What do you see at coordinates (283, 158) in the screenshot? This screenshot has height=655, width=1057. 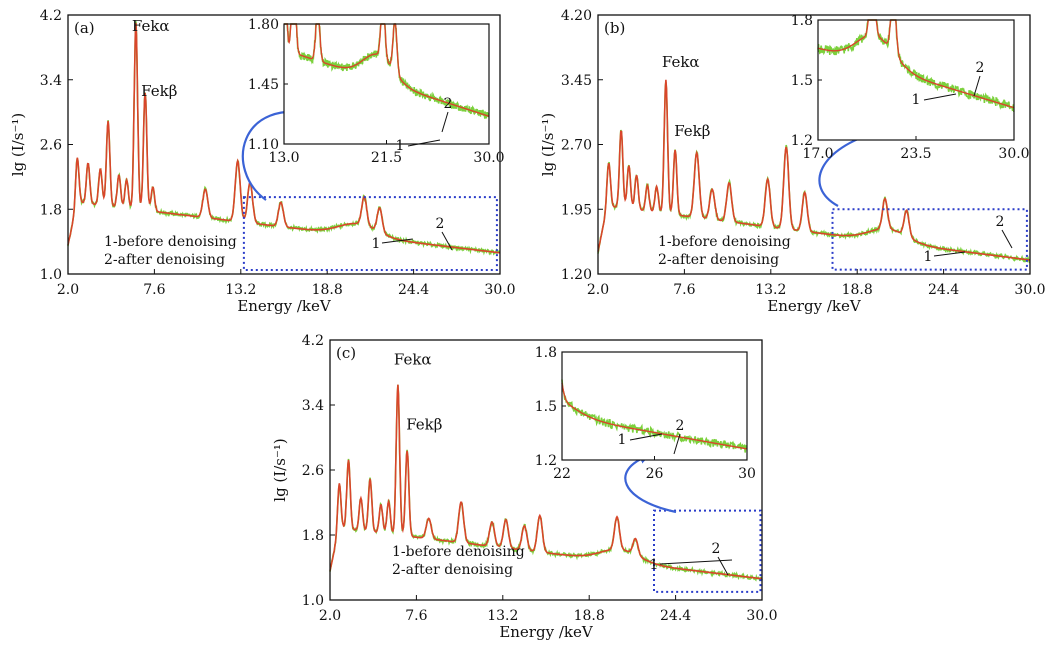 I see `inset-x-tick-label: 13.0` at bounding box center [283, 158].